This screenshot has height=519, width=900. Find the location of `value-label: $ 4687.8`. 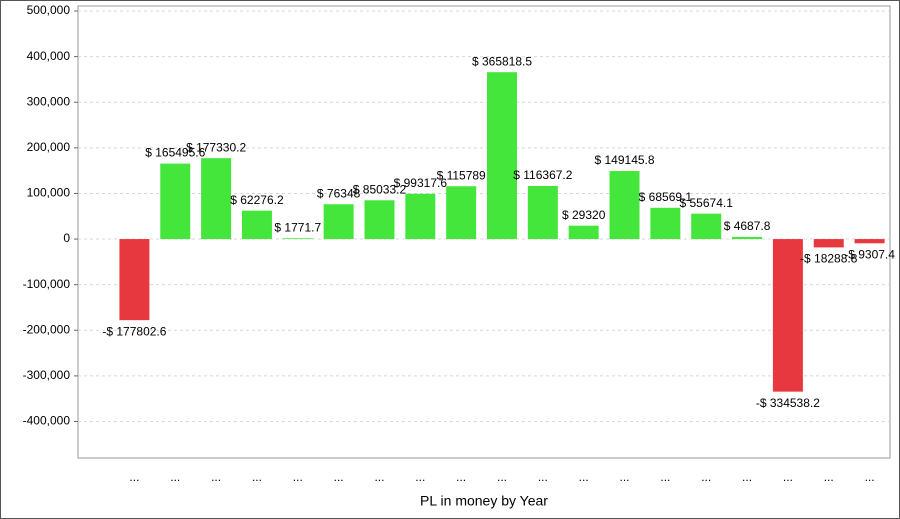

value-label: $ 4687.8 is located at coordinates (747, 226).